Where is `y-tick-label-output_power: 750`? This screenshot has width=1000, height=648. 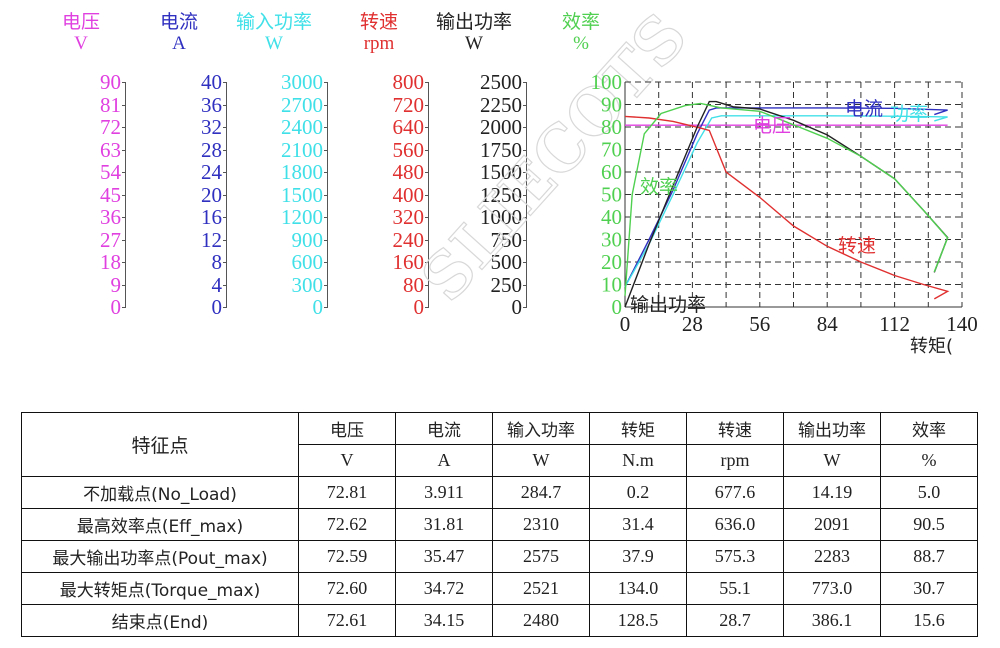
y-tick-label-output_power: 750 is located at coordinates (506, 239).